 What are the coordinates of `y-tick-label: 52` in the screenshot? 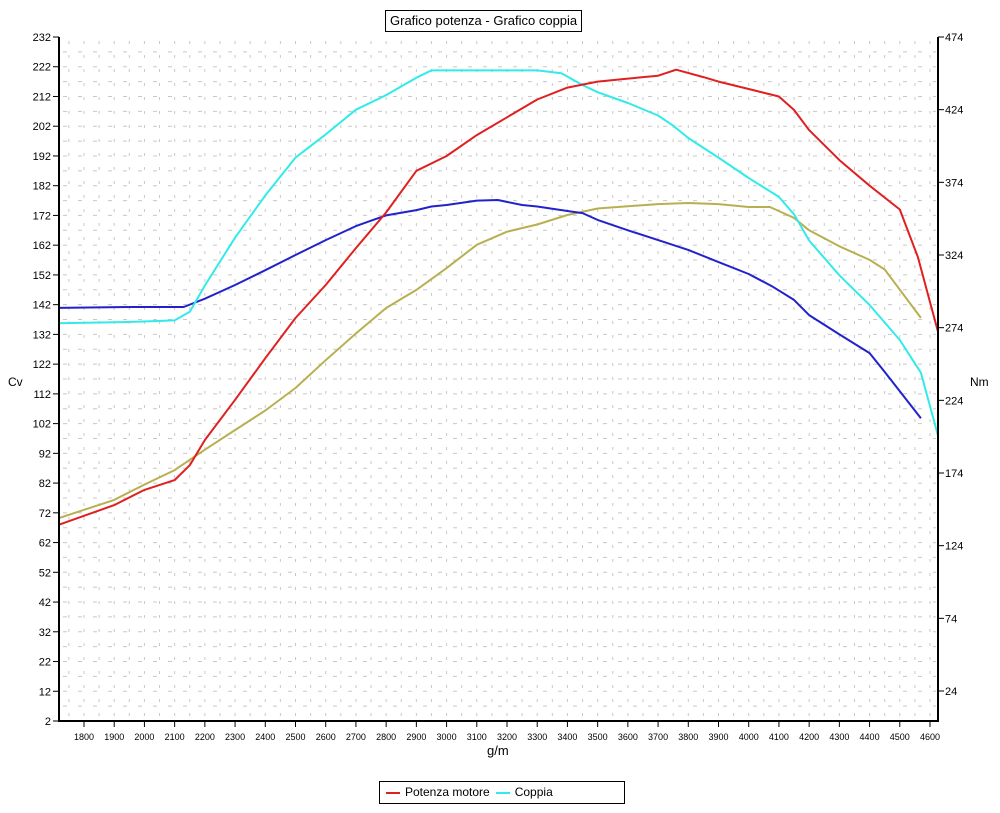 It's located at (45, 573).